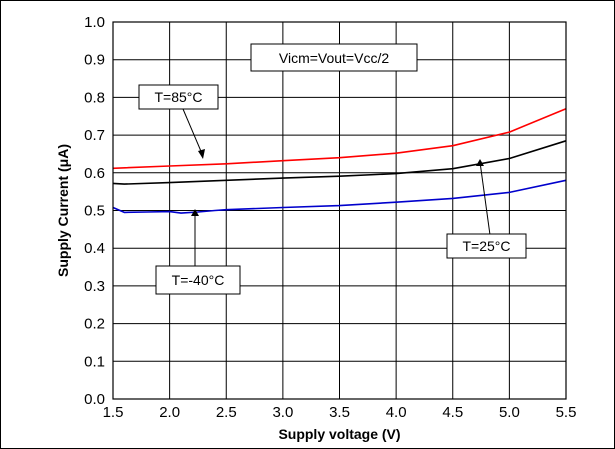  What do you see at coordinates (509, 412) in the screenshot?
I see `x-tick-label: 5.0` at bounding box center [509, 412].